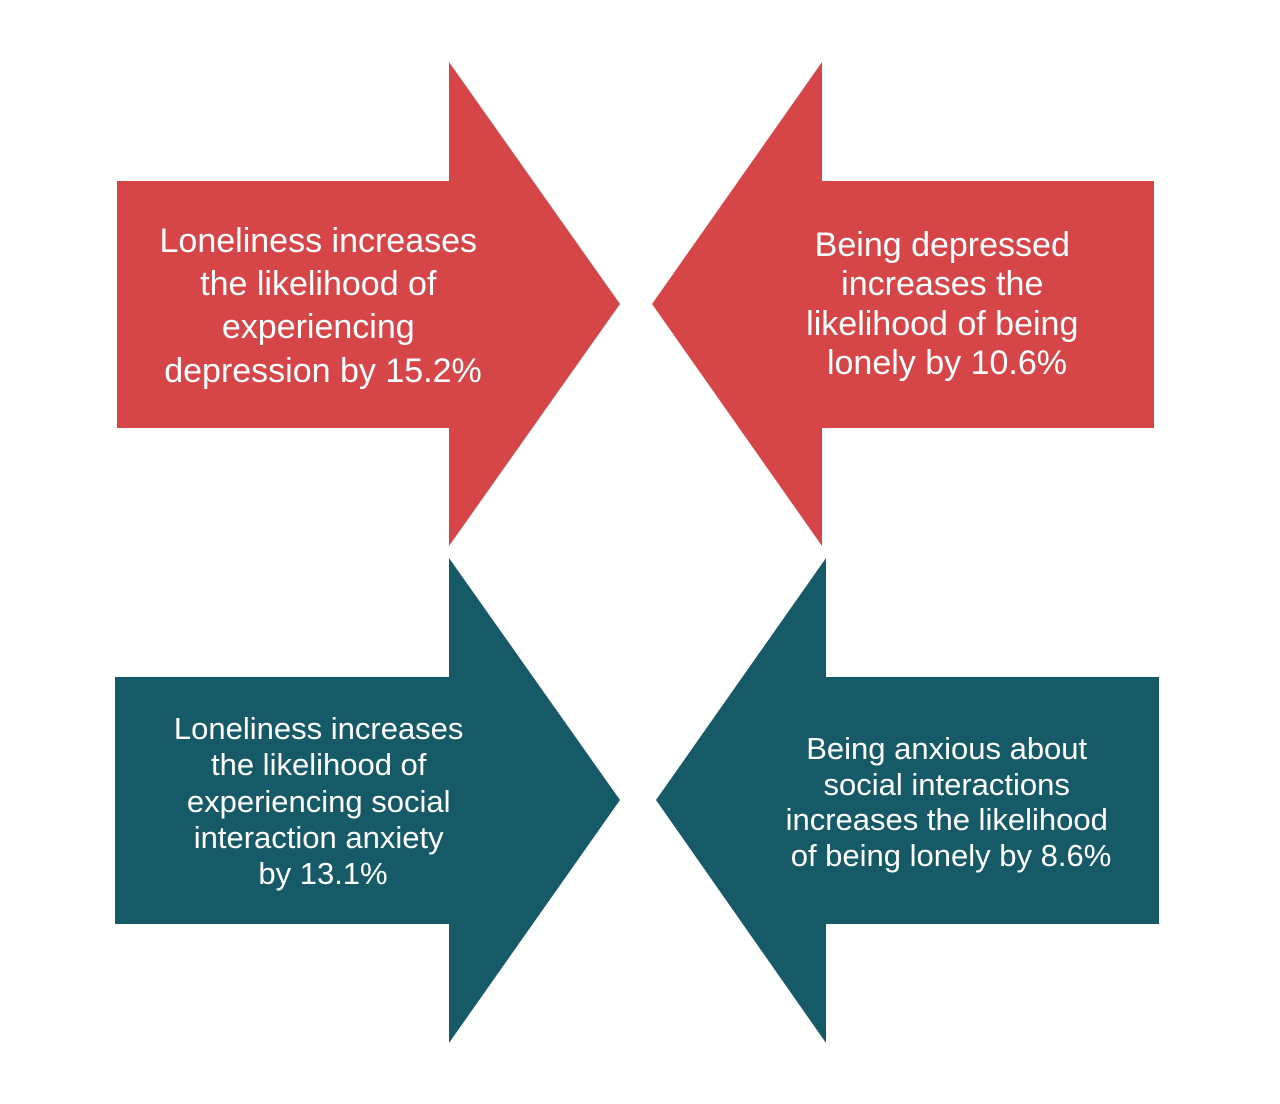  What do you see at coordinates (319, 837) in the screenshot?
I see `label-line: interaction anxiety` at bounding box center [319, 837].